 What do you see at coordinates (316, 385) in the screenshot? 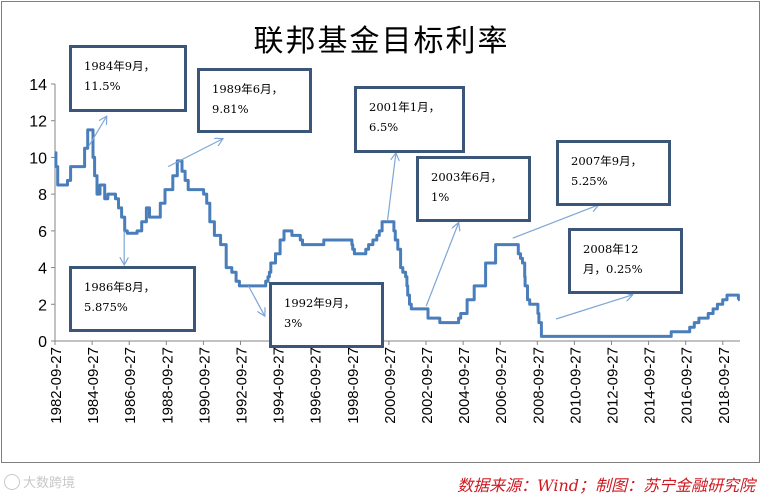
I see `x-tick-label: 1996-09-27` at bounding box center [316, 385].